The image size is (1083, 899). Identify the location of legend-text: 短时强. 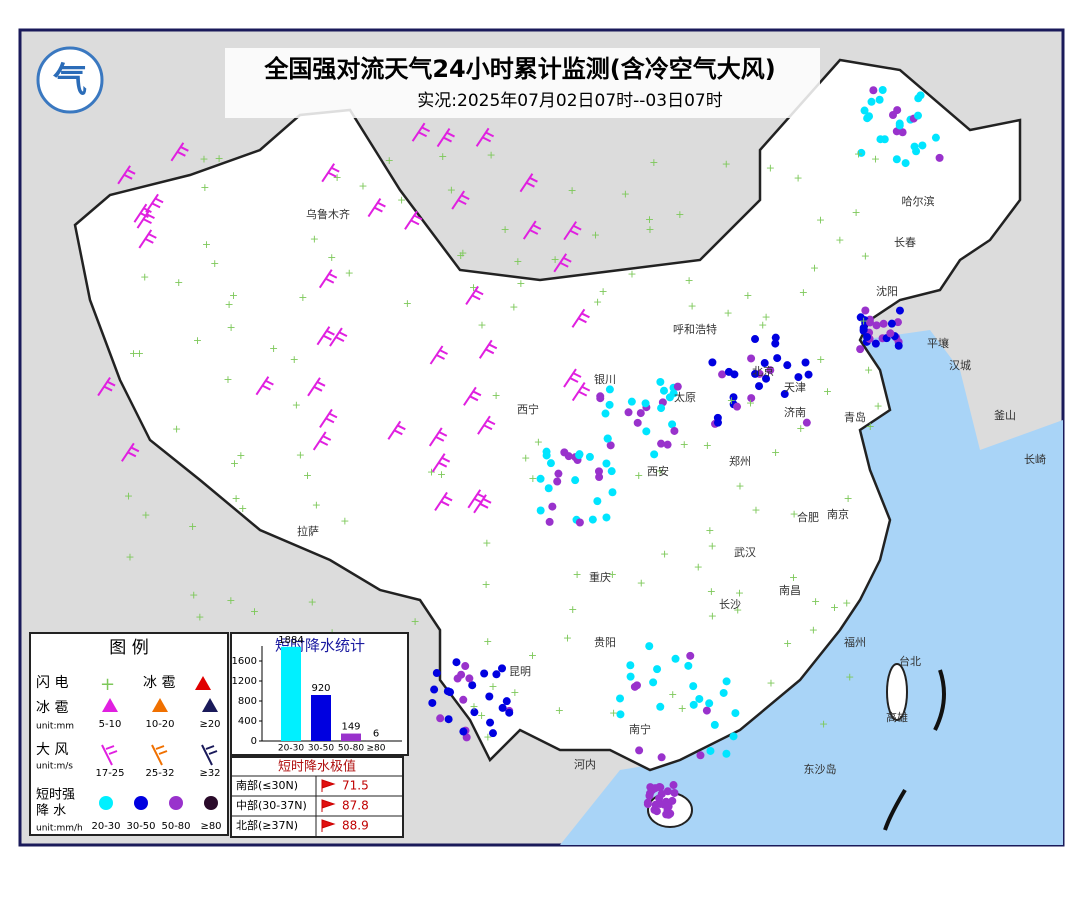
(55, 795).